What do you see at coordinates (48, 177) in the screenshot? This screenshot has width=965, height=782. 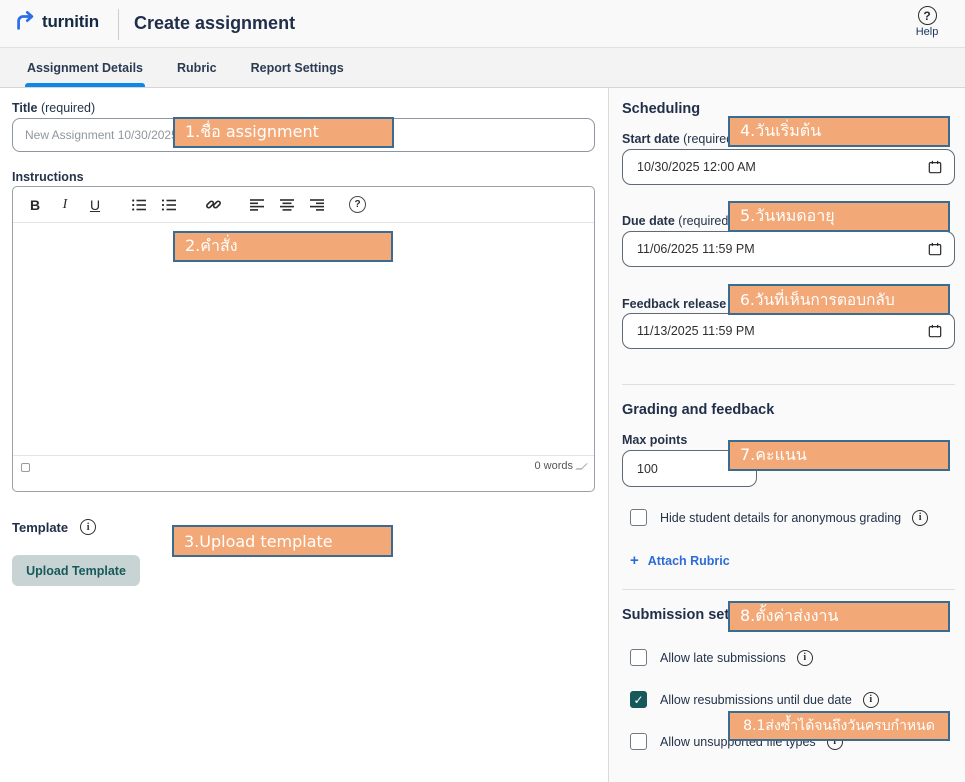 I see `instructions-label: Instructions` at bounding box center [48, 177].